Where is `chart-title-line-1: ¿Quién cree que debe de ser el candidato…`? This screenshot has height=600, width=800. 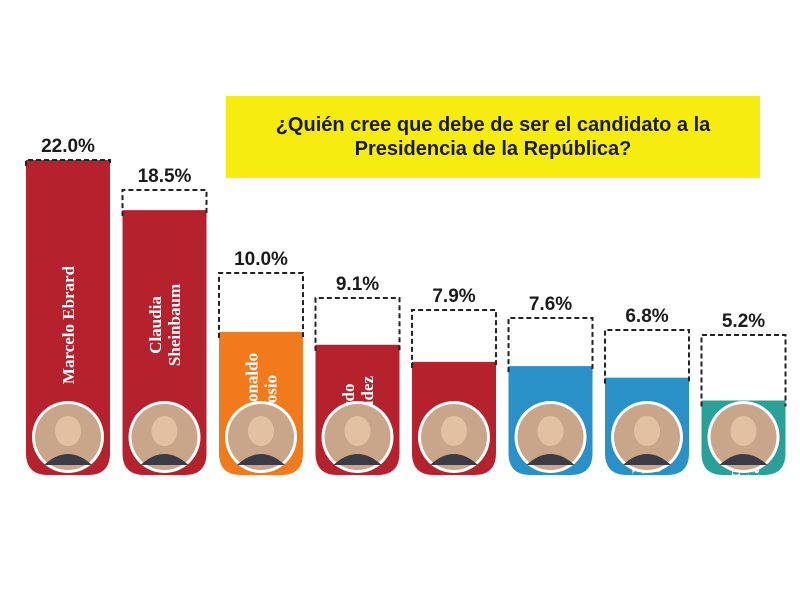
chart-title-line-1: ¿Quién cree que debe de ser el candidato… is located at coordinates (493, 125).